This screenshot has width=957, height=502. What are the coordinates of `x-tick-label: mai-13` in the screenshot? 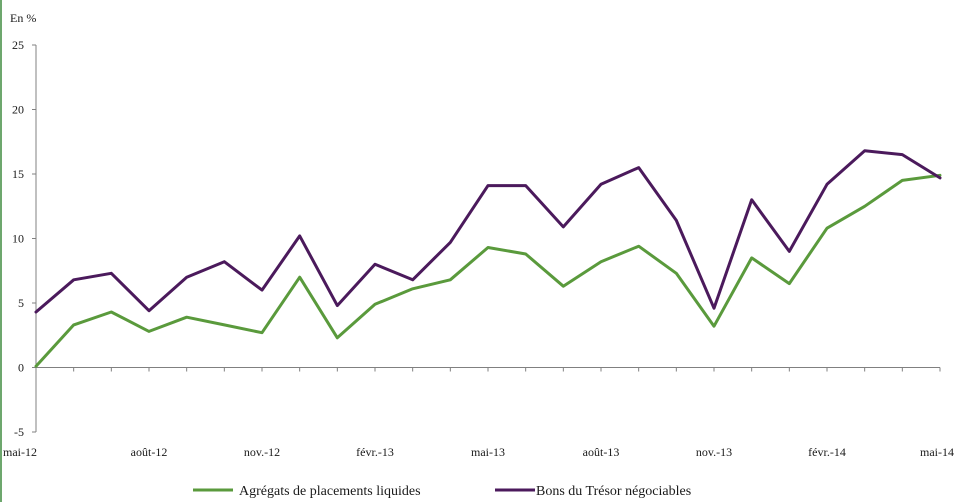 It's located at (488, 452).